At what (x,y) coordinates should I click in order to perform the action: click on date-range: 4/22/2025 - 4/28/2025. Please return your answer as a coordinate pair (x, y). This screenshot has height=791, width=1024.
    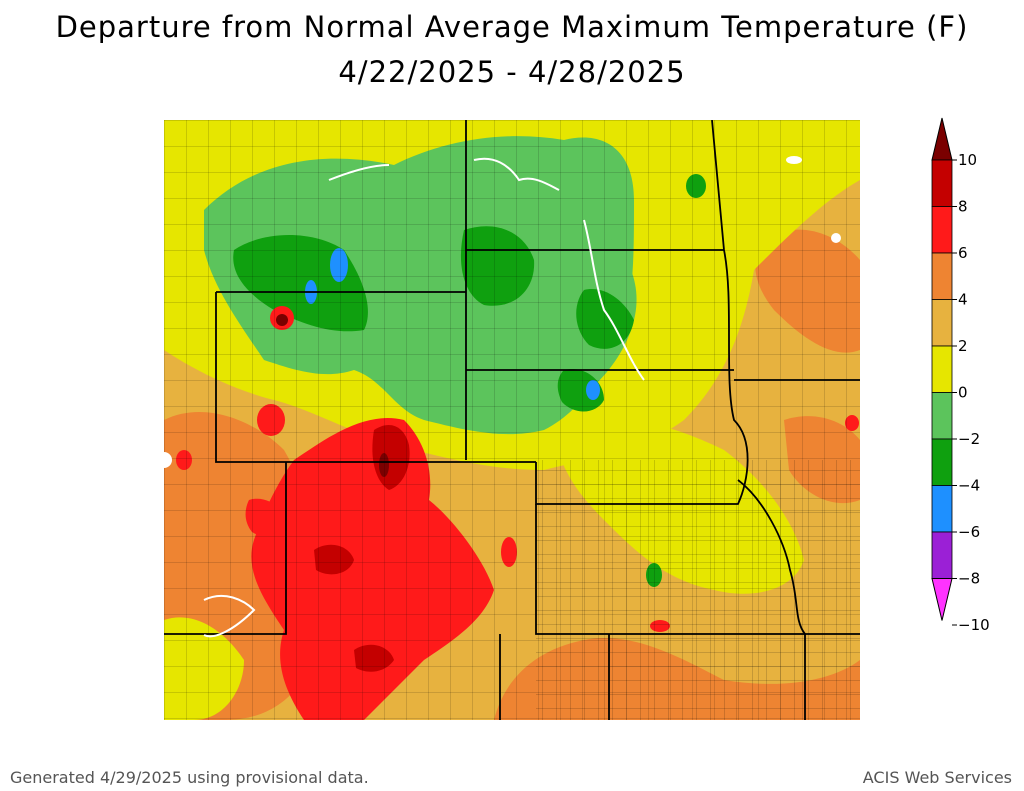
    Looking at the image, I should click on (512, 72).